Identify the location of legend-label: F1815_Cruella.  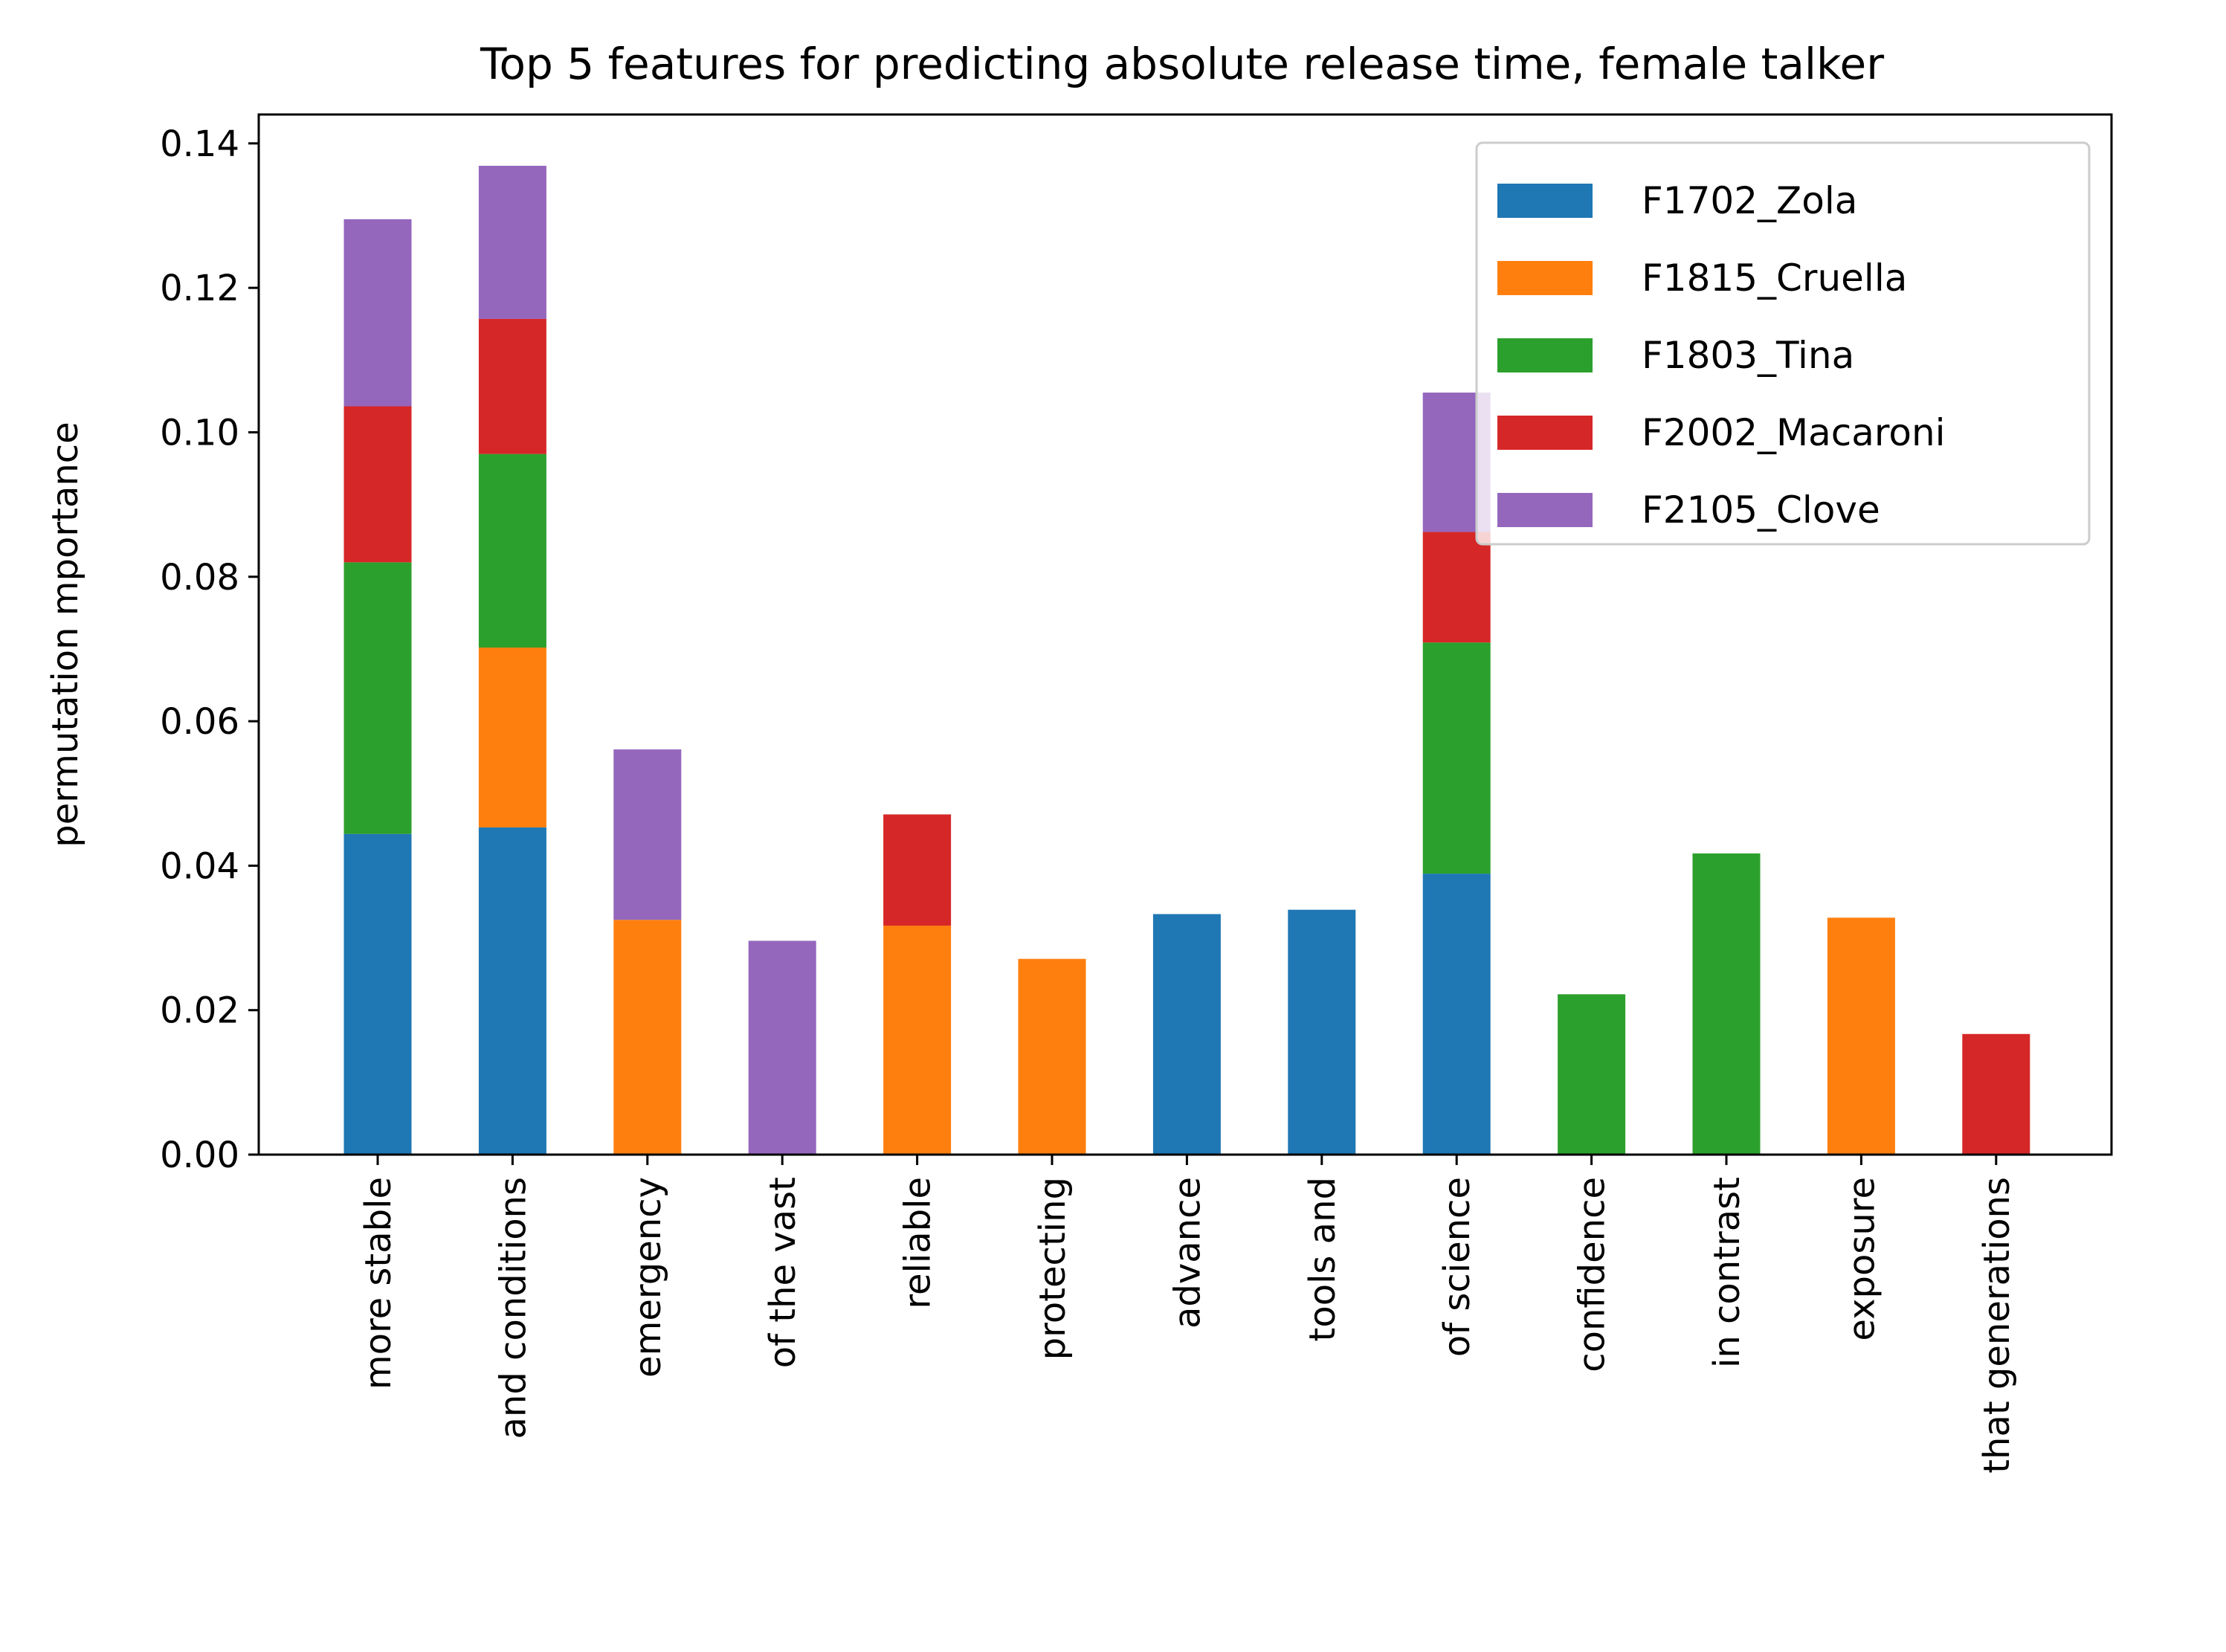
(1774, 278).